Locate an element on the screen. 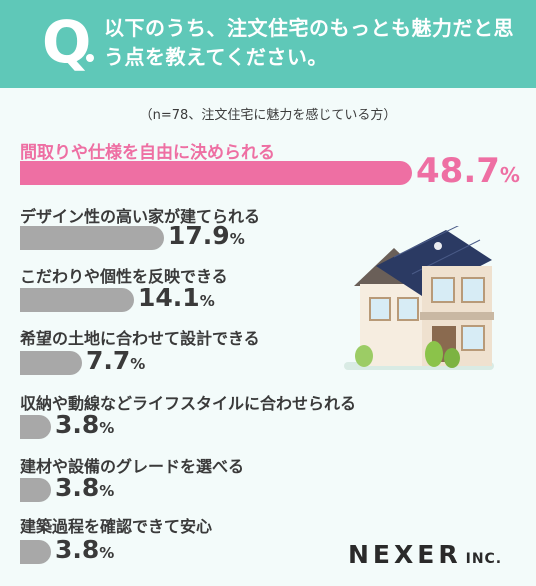 The height and width of the screenshot is (586, 536). bar-value-label: 7.7% is located at coordinates (115, 360).